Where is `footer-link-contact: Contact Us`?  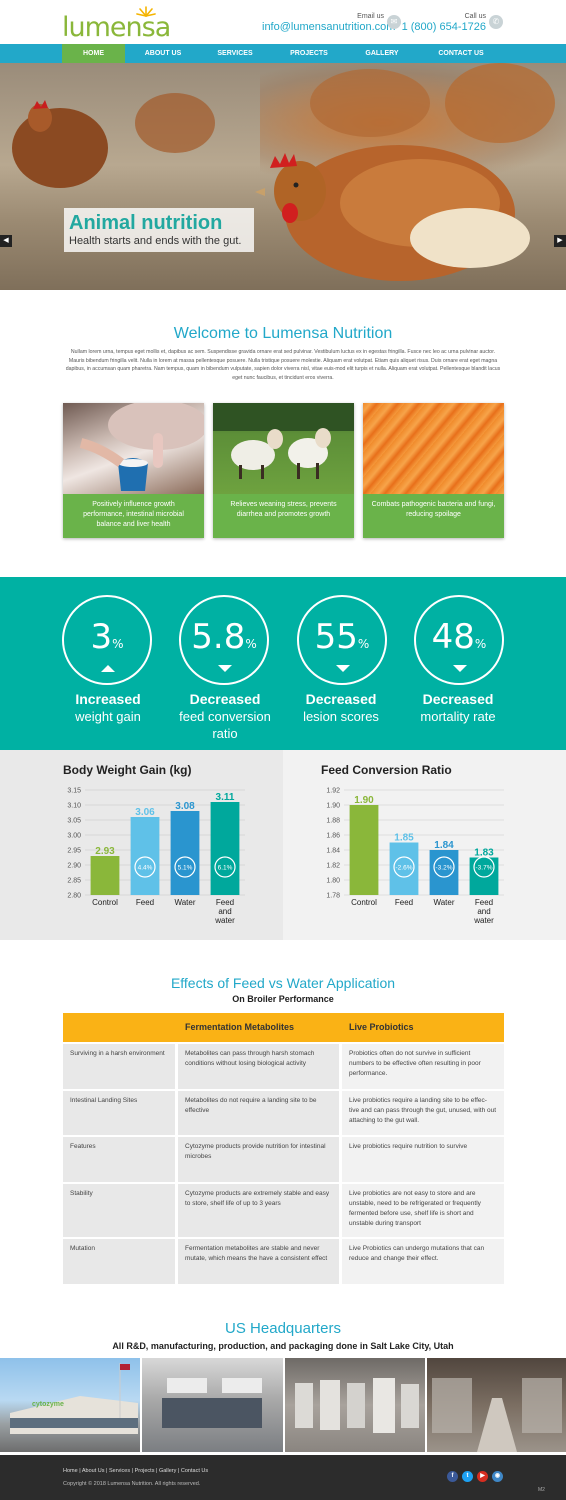 footer-link-contact: Contact Us is located at coordinates (194, 1471).